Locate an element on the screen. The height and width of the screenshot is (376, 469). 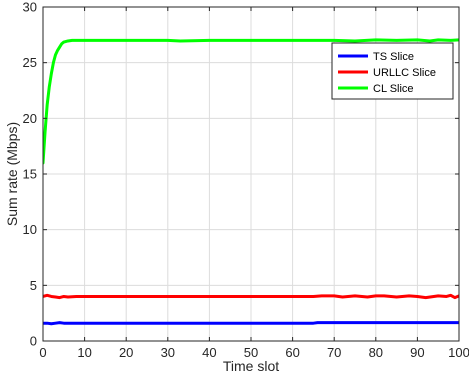
y-tick-label: 25 is located at coordinates (30, 62).